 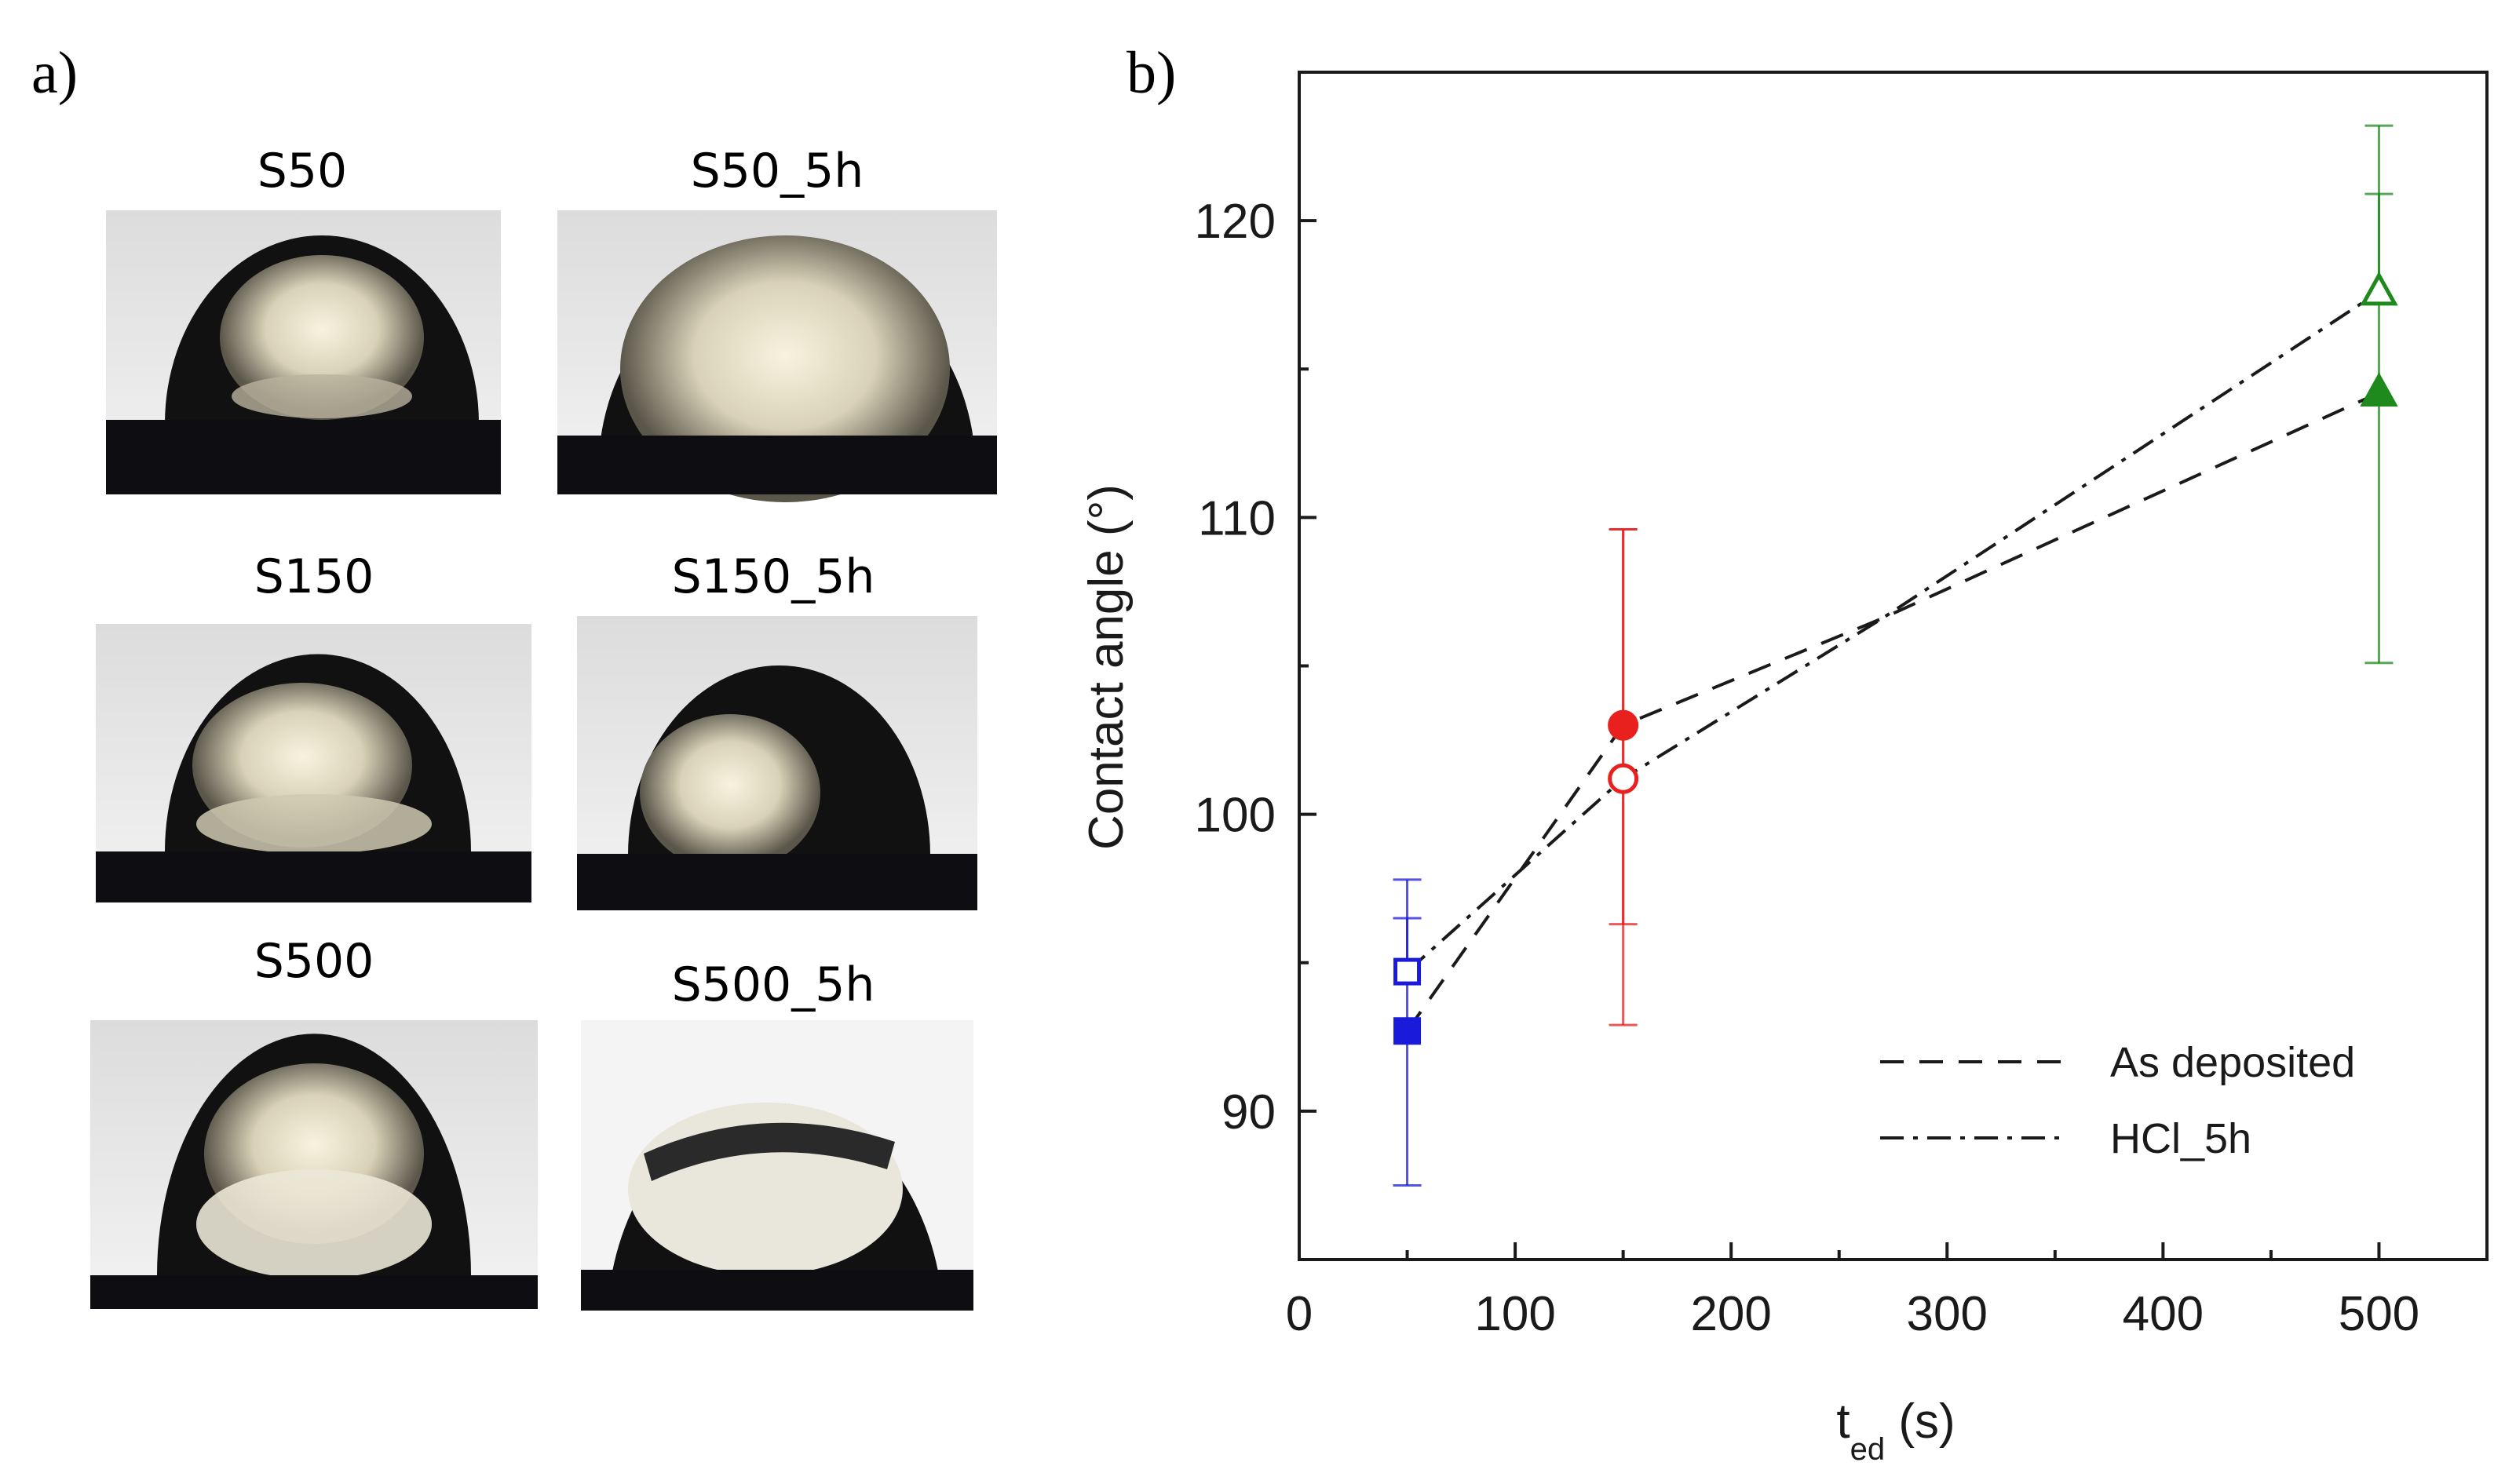 I want to click on photo-title-s50-5h: S50_5h, so click(x=777, y=171).